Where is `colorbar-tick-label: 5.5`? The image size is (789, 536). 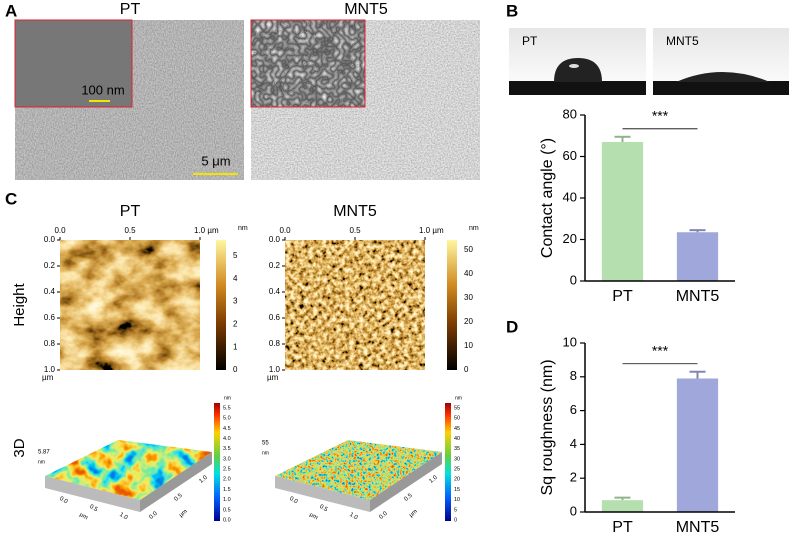
colorbar-tick-label: 5.5 is located at coordinates (227, 408).